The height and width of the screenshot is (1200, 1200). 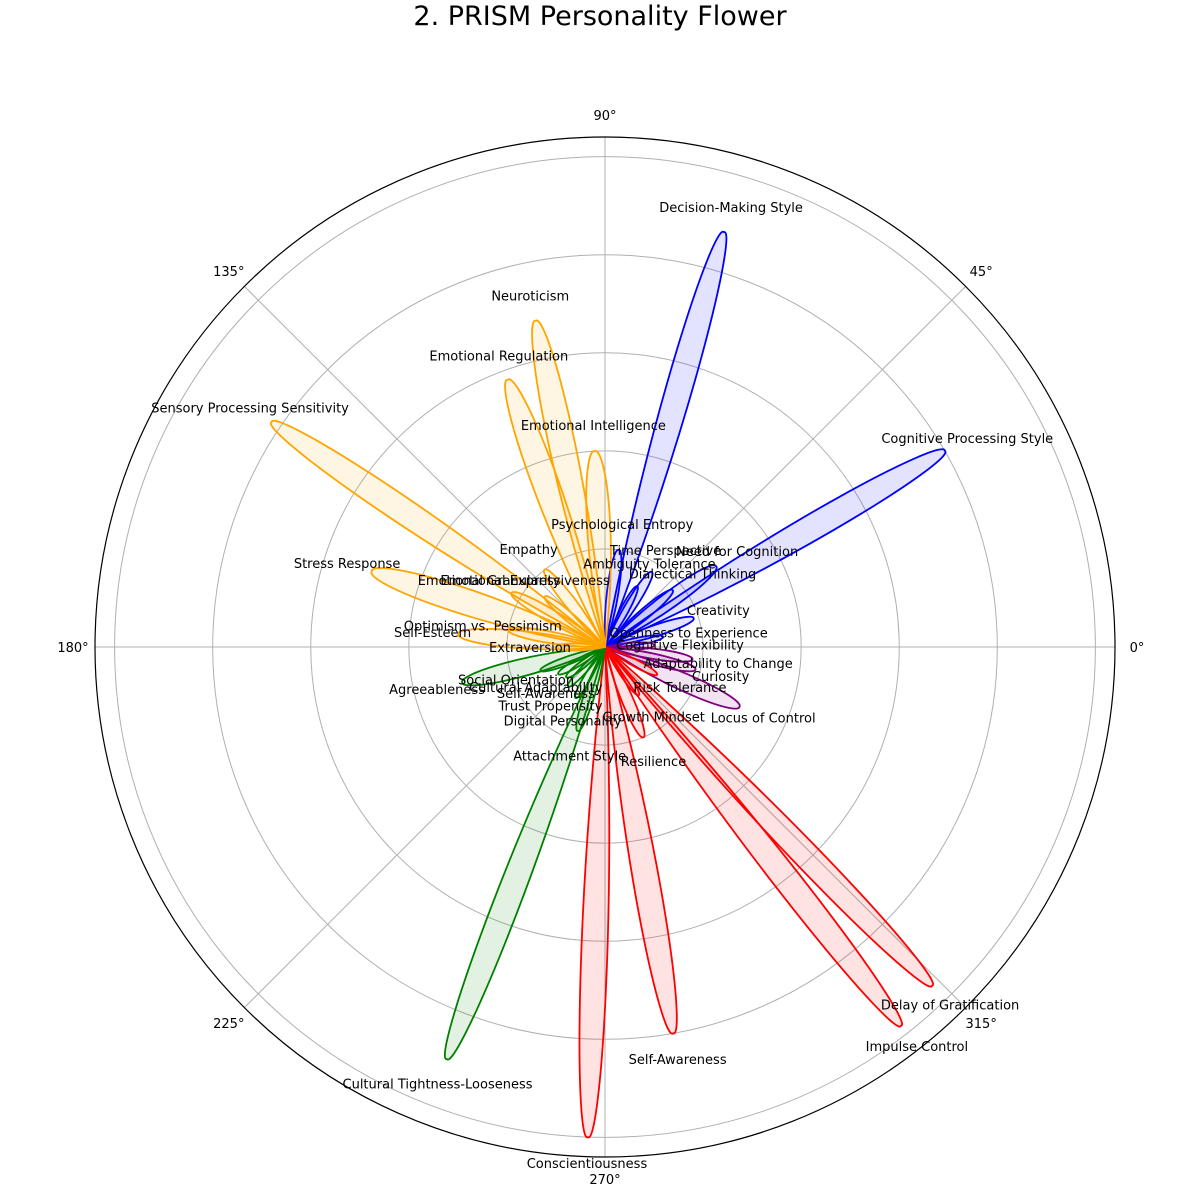 What do you see at coordinates (718, 611) in the screenshot?
I see `petal-label: Creativity` at bounding box center [718, 611].